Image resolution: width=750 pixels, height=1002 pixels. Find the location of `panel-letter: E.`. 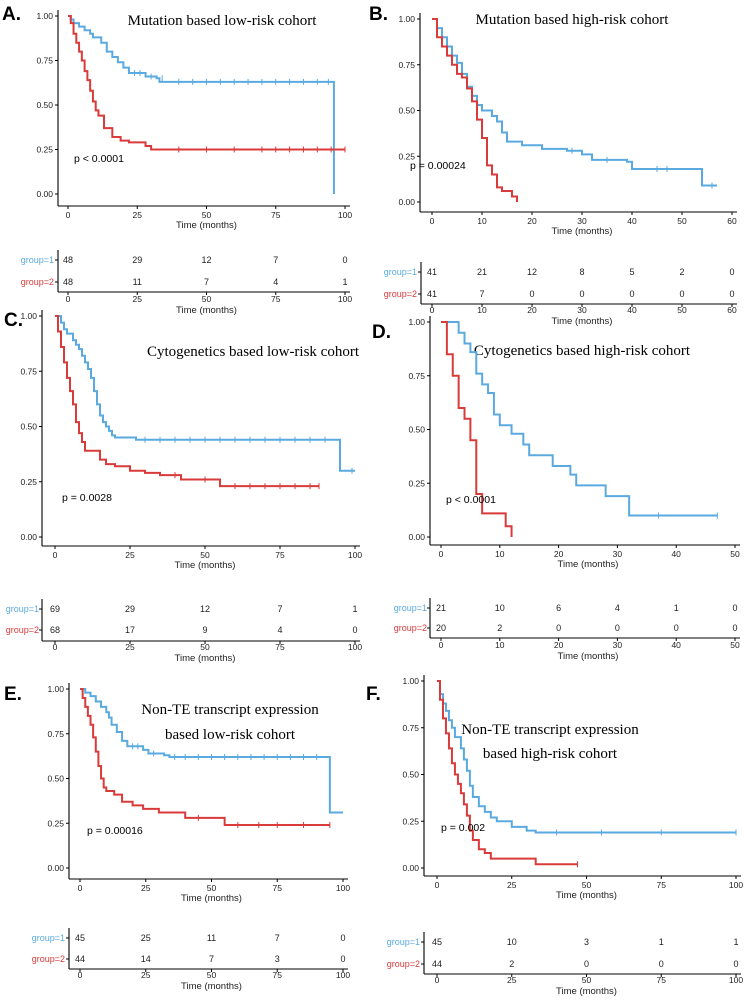

panel-letter: E. is located at coordinates (13, 694).